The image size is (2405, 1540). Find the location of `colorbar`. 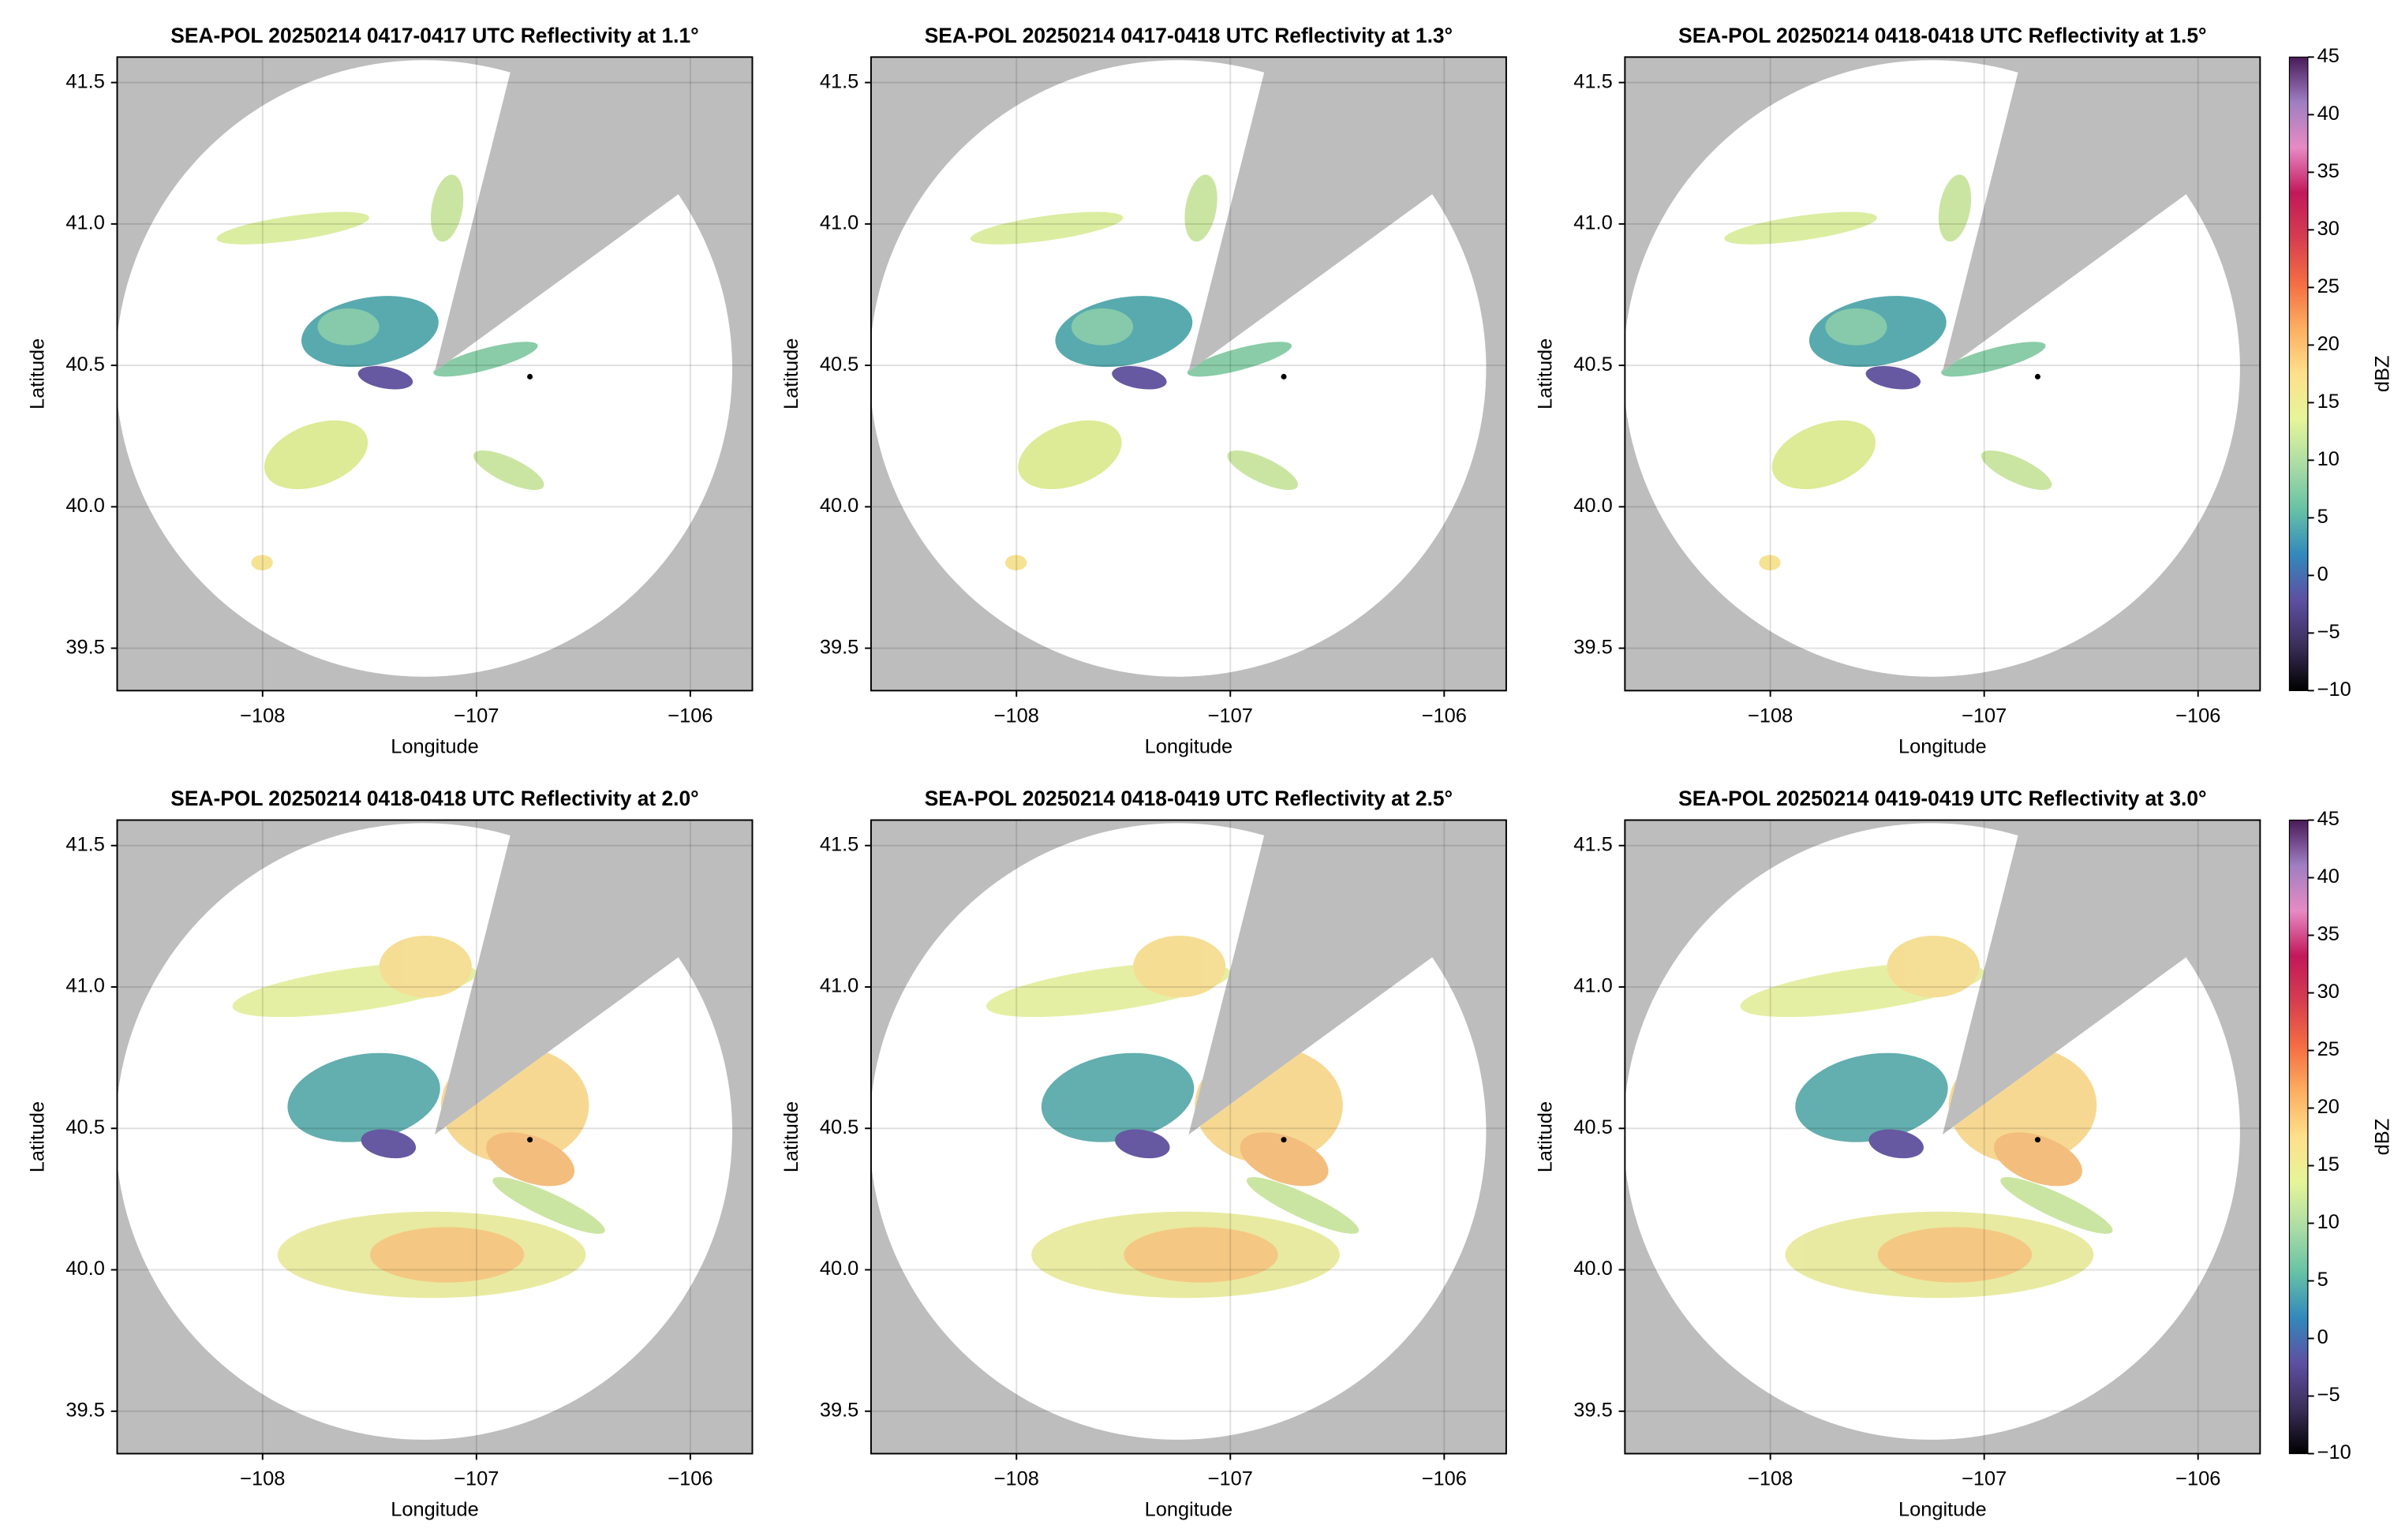

colorbar is located at coordinates (2298, 373).